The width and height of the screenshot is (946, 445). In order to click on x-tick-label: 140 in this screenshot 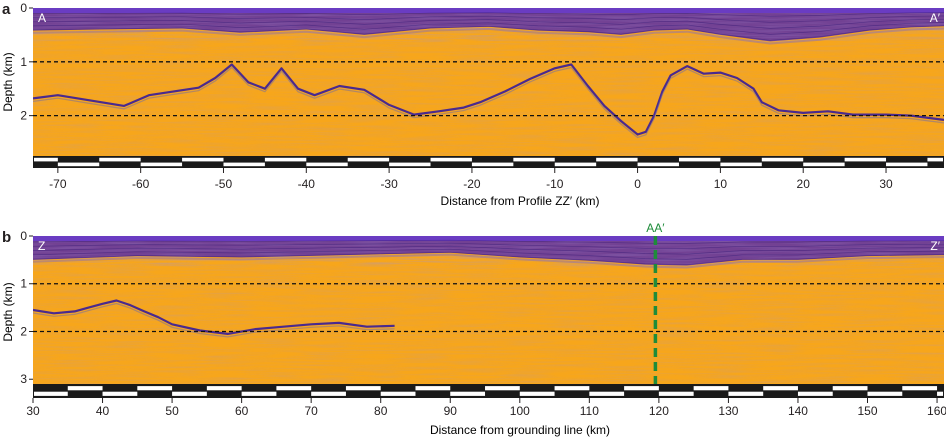, I will do `click(798, 411)`.